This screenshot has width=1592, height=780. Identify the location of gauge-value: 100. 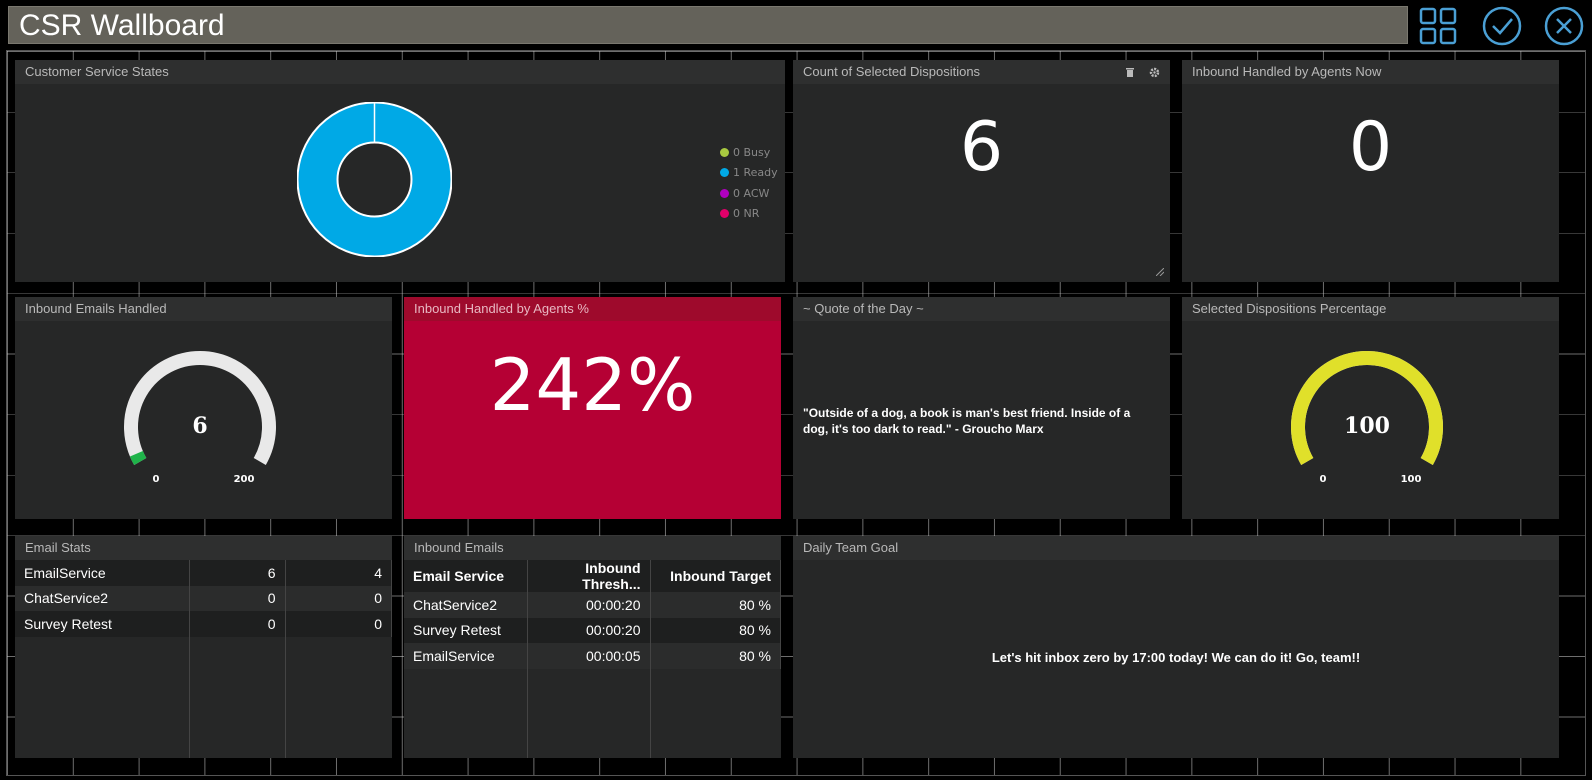
(1367, 426).